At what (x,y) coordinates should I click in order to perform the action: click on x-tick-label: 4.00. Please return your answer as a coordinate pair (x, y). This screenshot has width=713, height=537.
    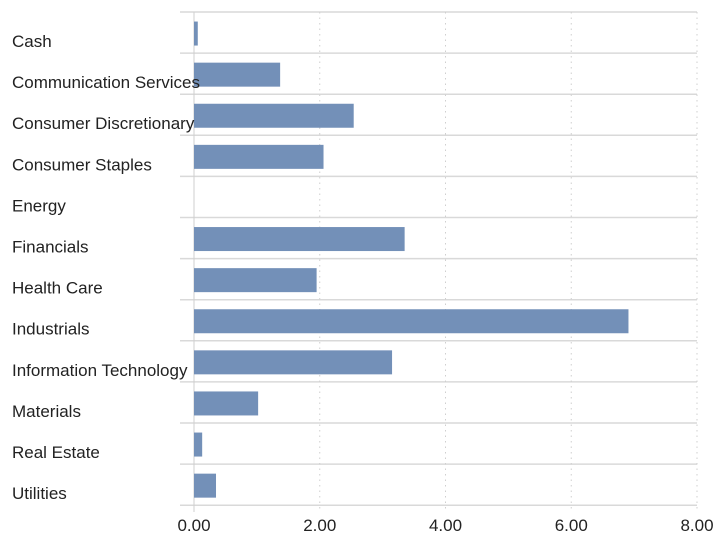
    Looking at the image, I should click on (445, 525).